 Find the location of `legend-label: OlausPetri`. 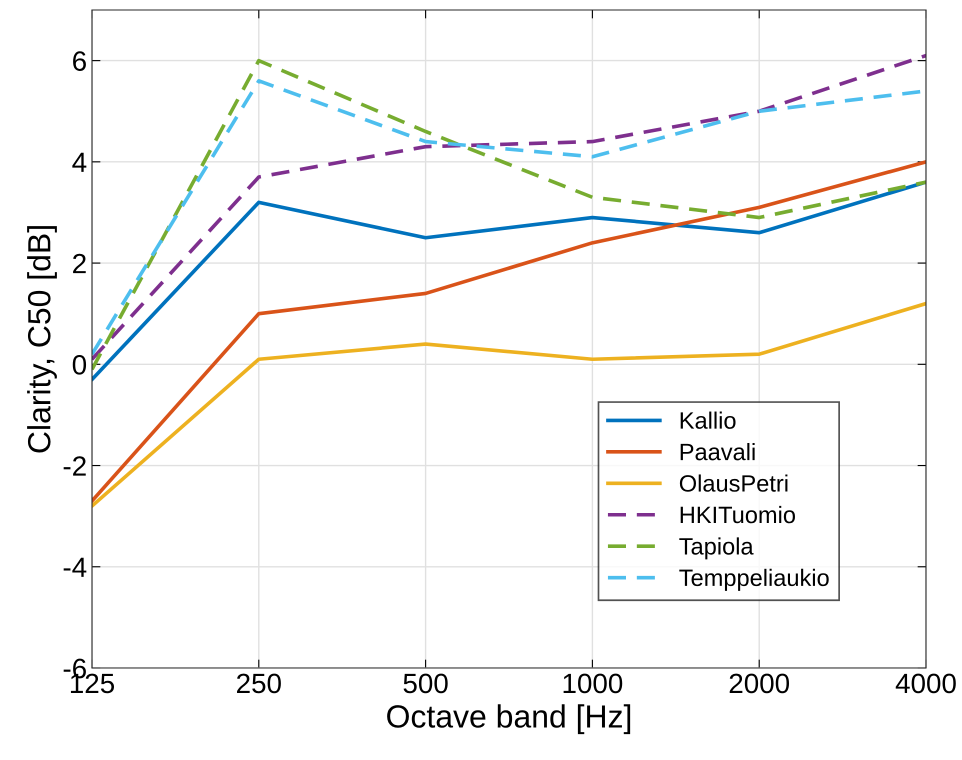

legend-label: OlausPetri is located at coordinates (734, 483).